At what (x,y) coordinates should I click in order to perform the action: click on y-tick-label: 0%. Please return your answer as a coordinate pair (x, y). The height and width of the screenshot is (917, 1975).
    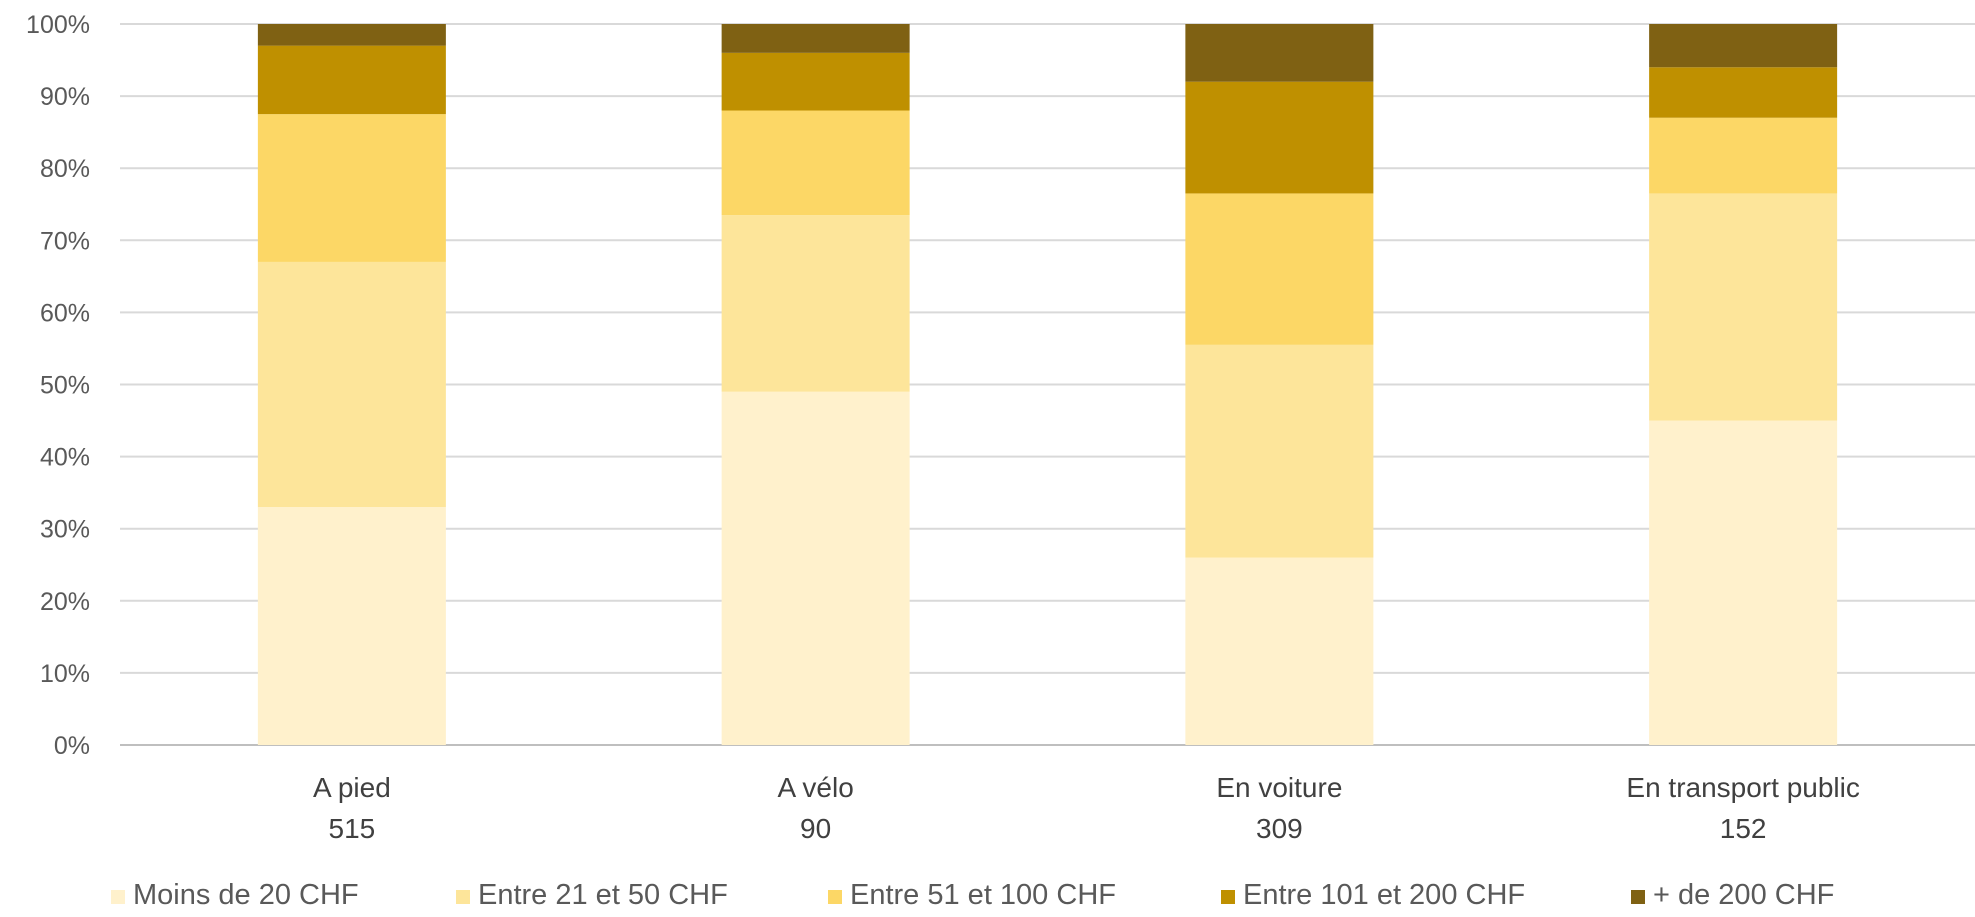
    Looking at the image, I should click on (72, 746).